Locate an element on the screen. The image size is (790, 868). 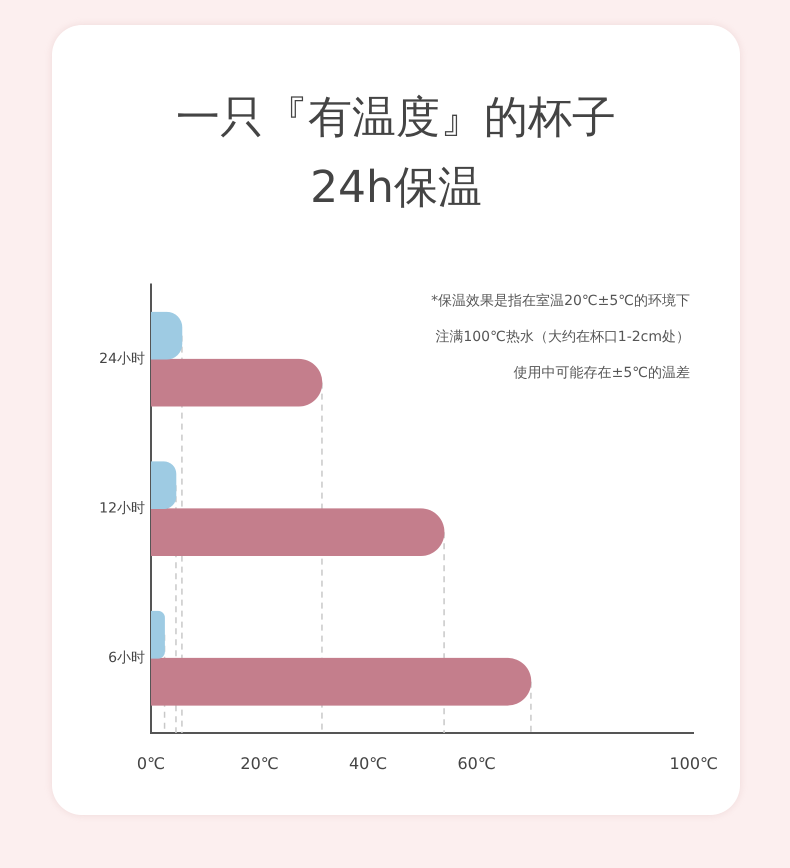
chart-title: 一只『有温度』的杯子 is located at coordinates (396, 118).